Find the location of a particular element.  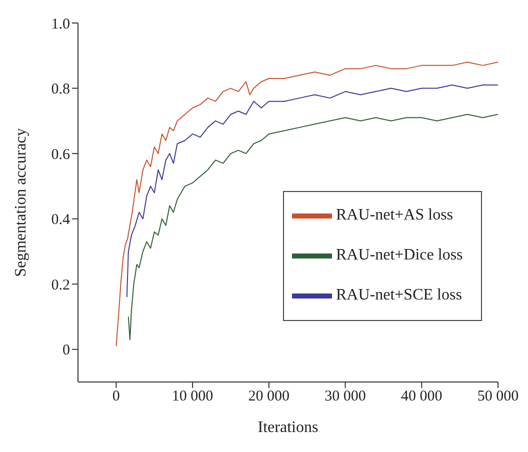

legend-label: RAU-net+Dice loss is located at coordinates (399, 255).